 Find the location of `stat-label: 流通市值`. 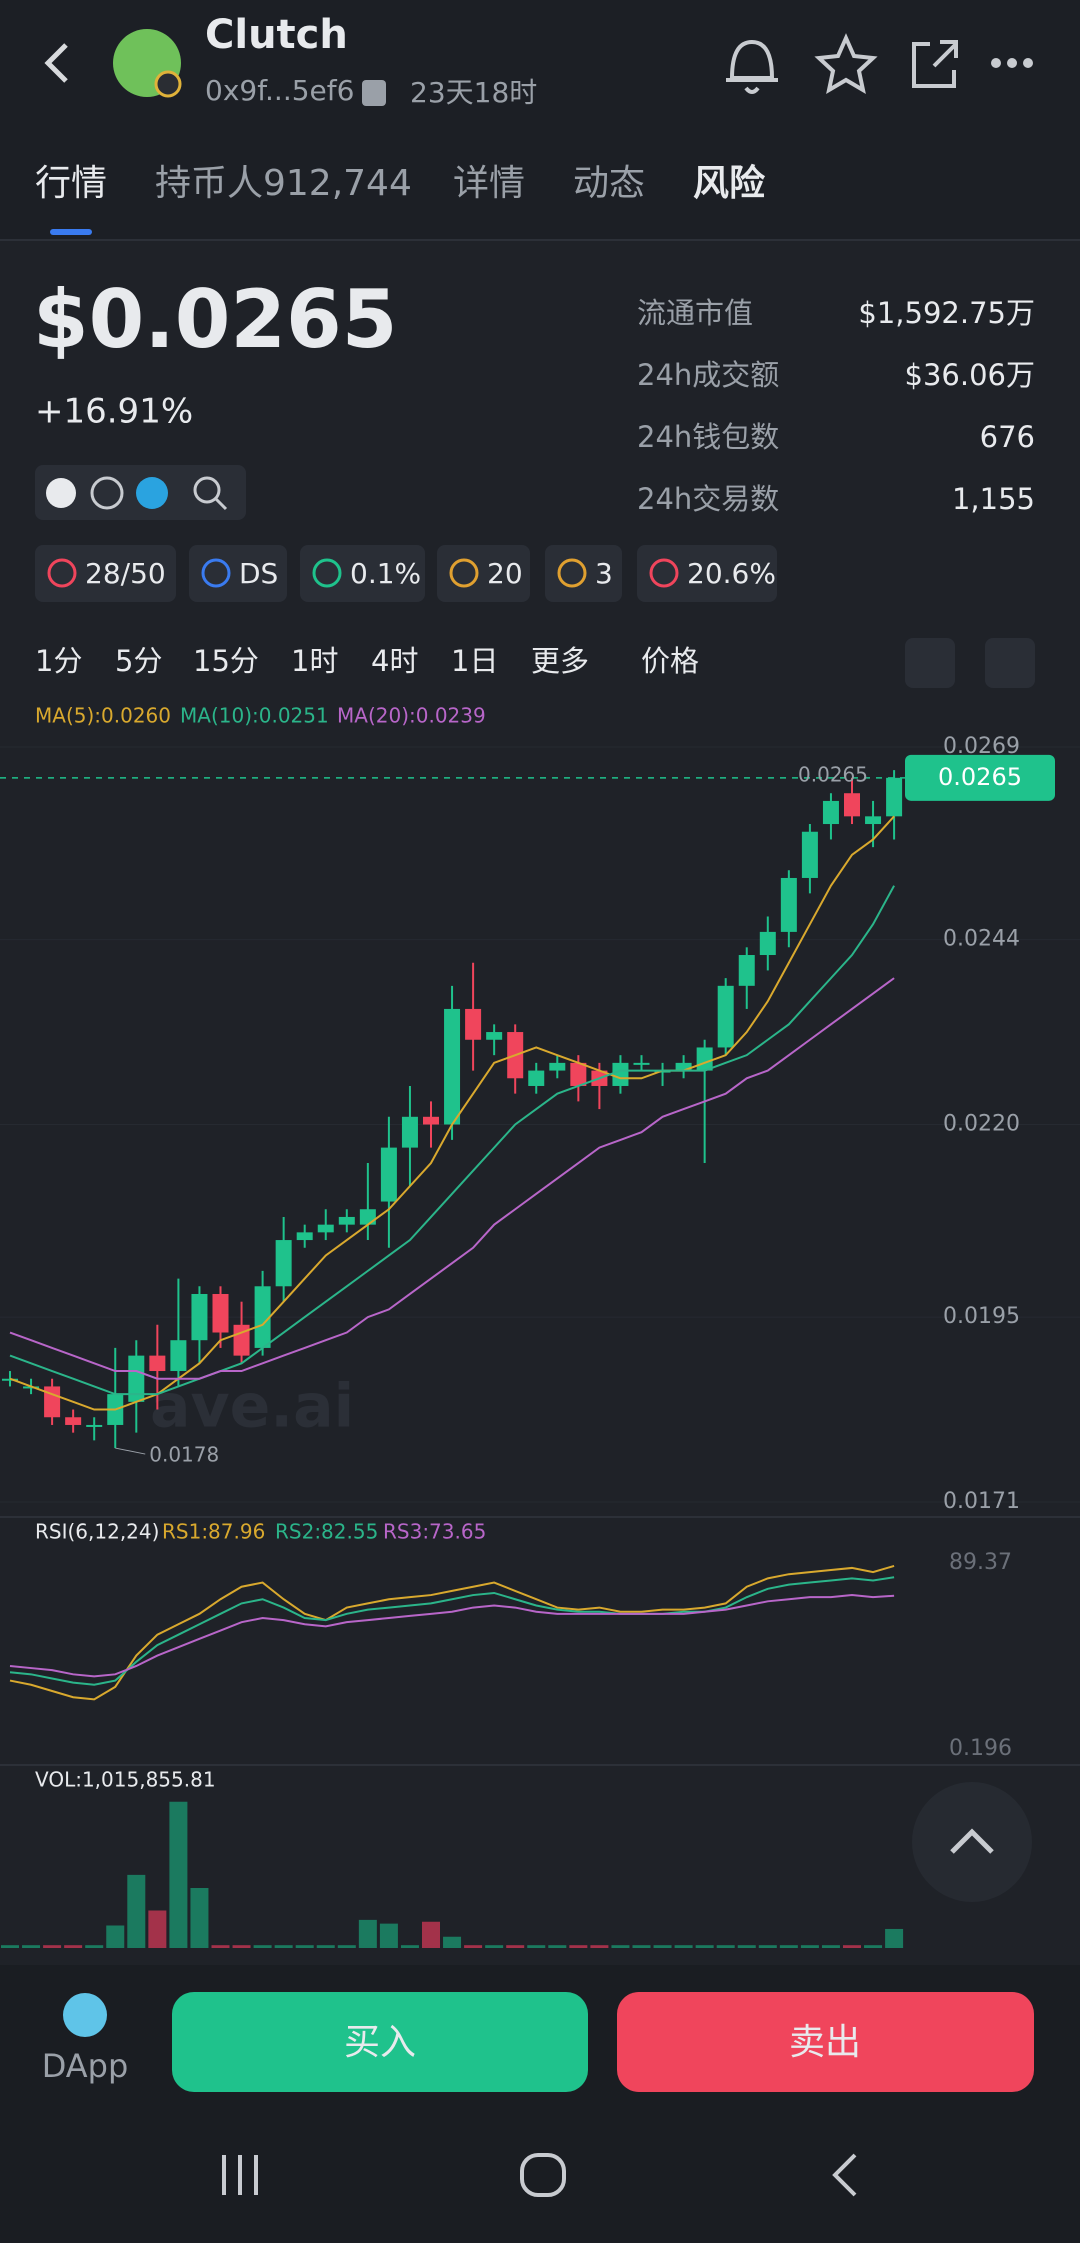

stat-label: 流通市值 is located at coordinates (695, 313).